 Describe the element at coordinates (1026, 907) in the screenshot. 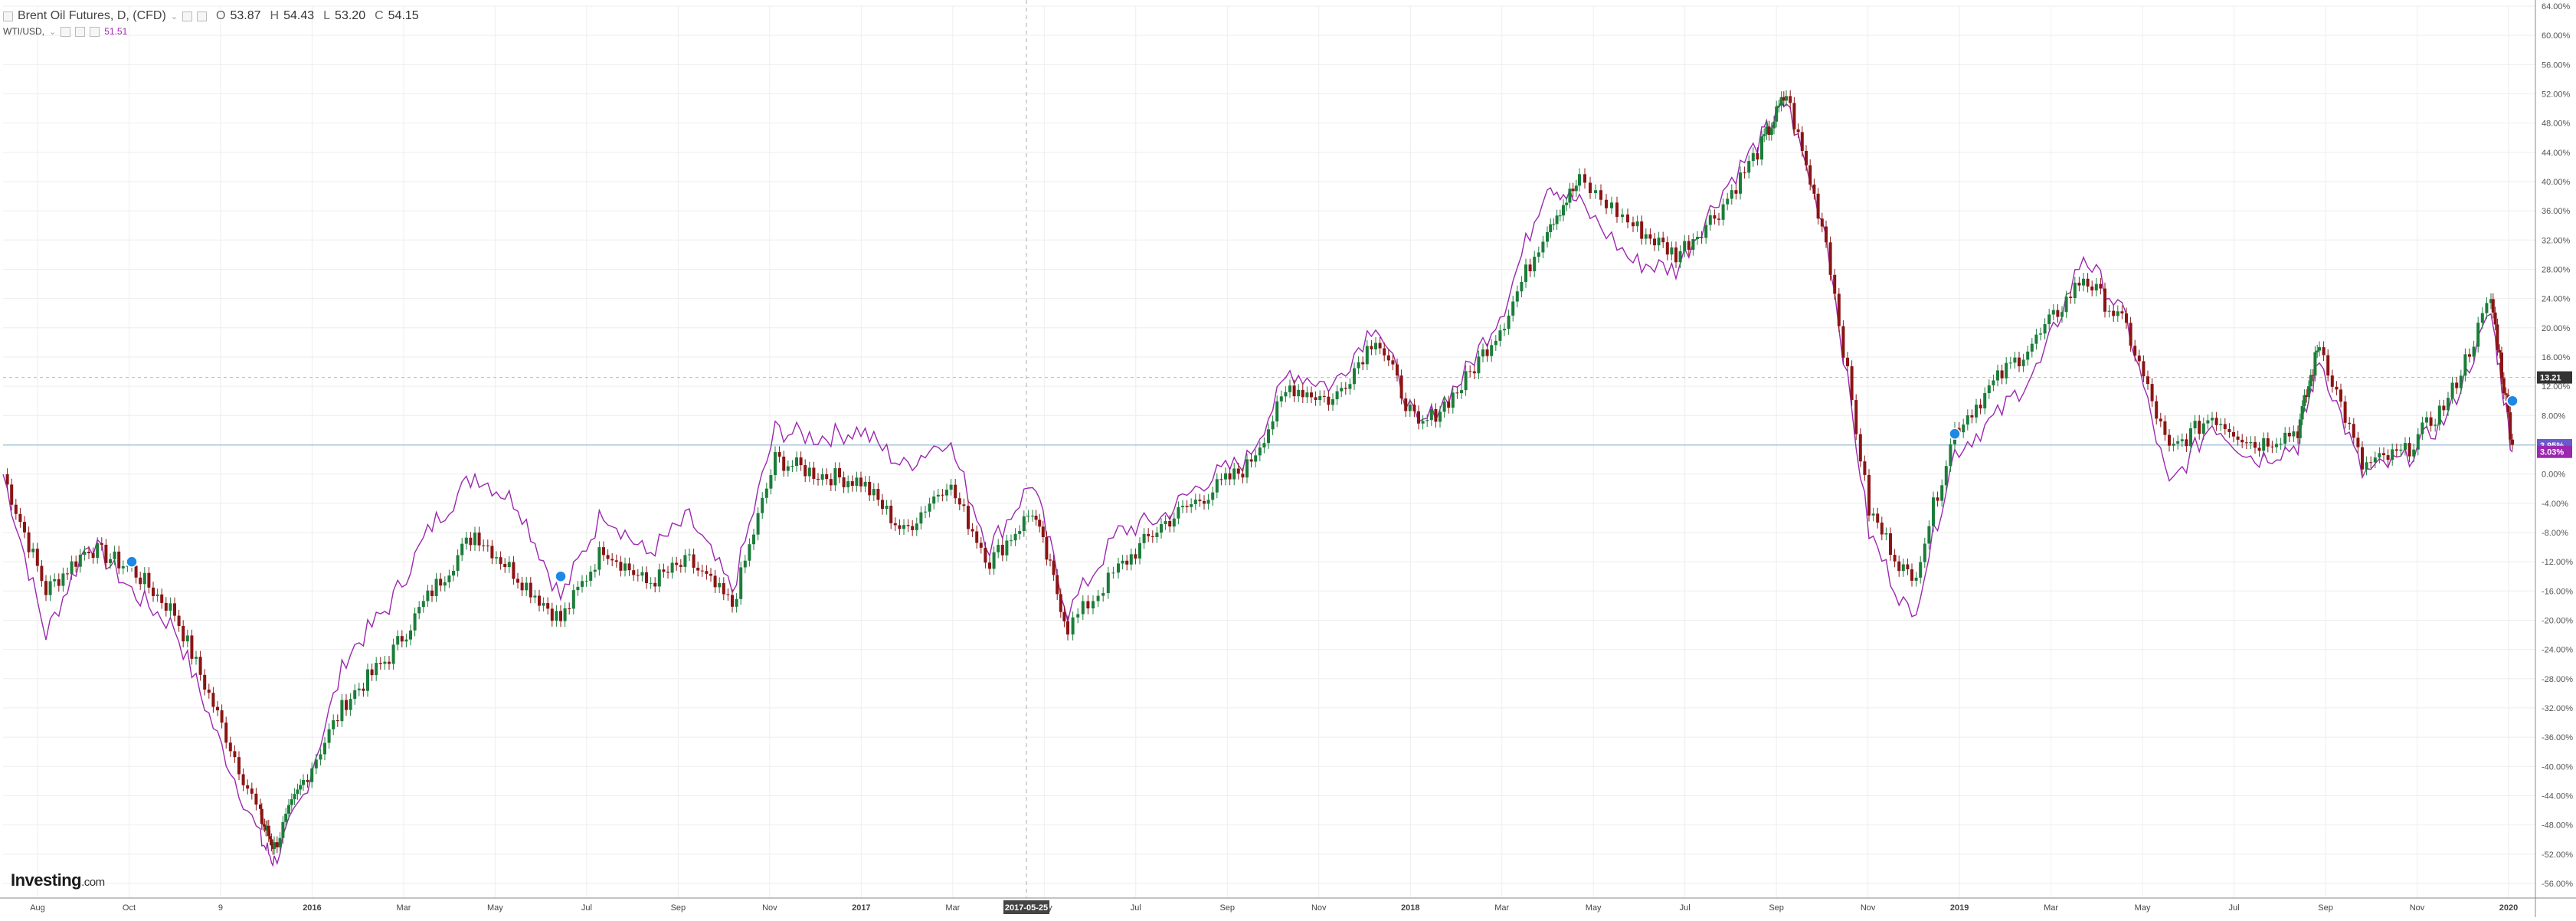

I see `crosshair-date-box` at that location.